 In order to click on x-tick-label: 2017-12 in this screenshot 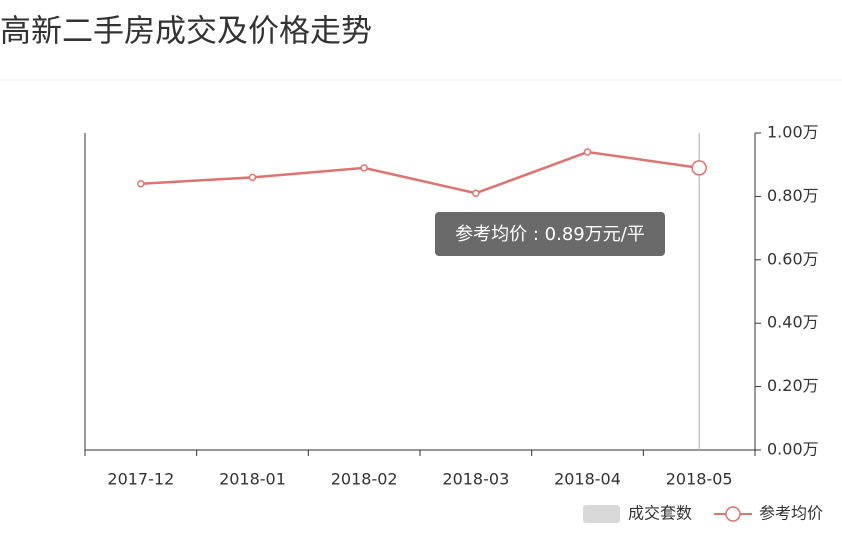, I will do `click(140, 479)`.